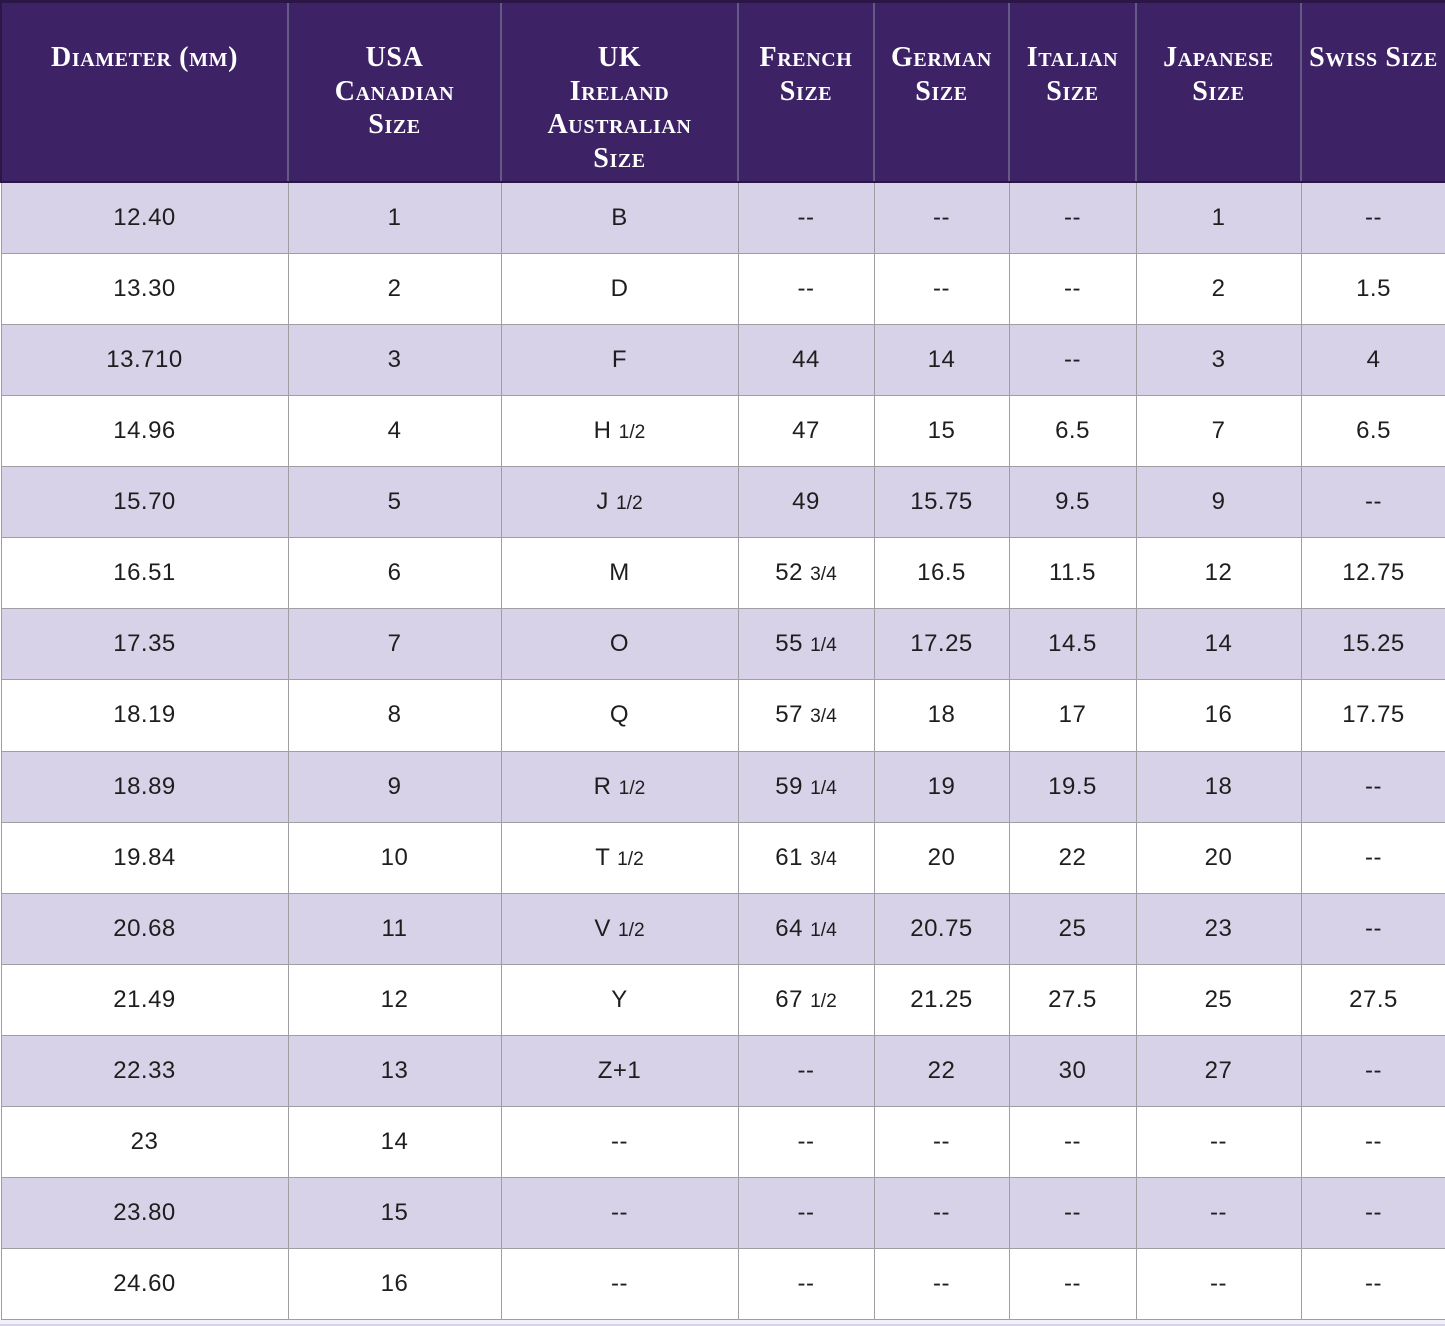 Image resolution: width=1445 pixels, height=1326 pixels. What do you see at coordinates (1372, 289) in the screenshot?
I see `table-cell-swiss-size: 1.5` at bounding box center [1372, 289].